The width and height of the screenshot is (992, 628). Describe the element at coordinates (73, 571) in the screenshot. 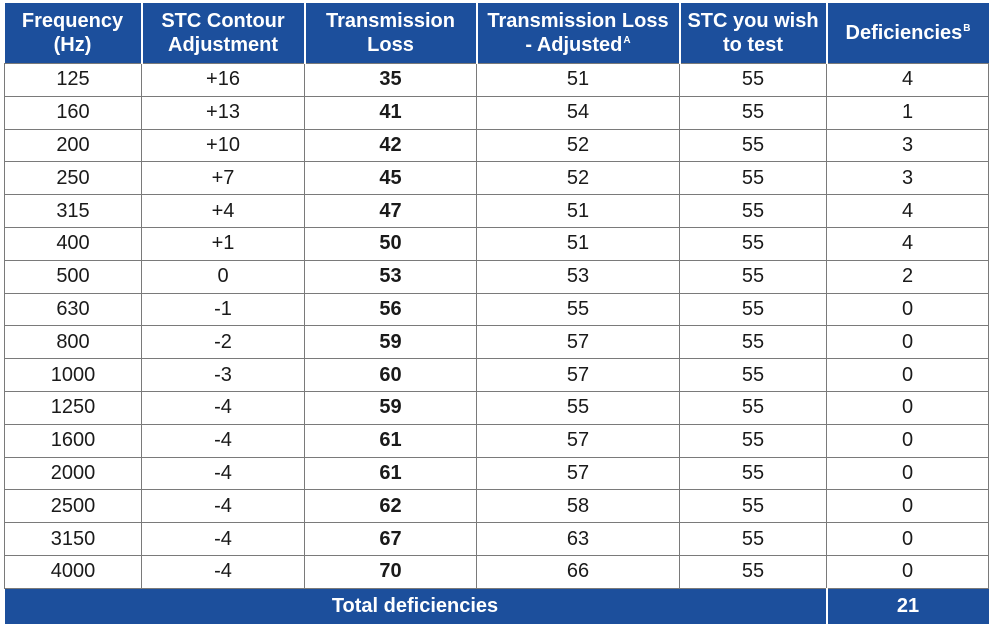

I see `cell-frequency: 4000` at that location.